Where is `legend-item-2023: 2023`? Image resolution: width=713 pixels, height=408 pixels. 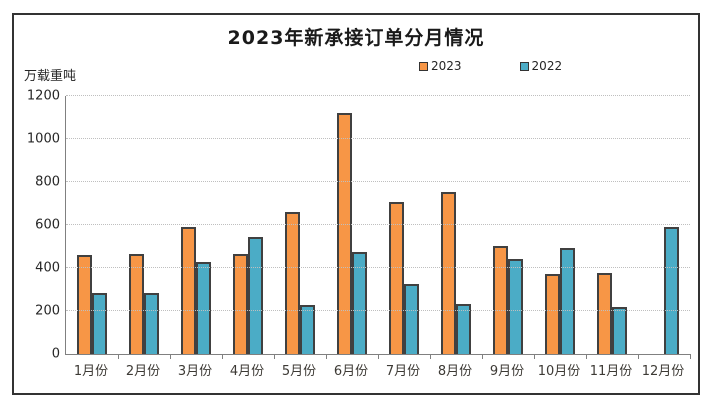
legend-item-2023: 2023 is located at coordinates (440, 66).